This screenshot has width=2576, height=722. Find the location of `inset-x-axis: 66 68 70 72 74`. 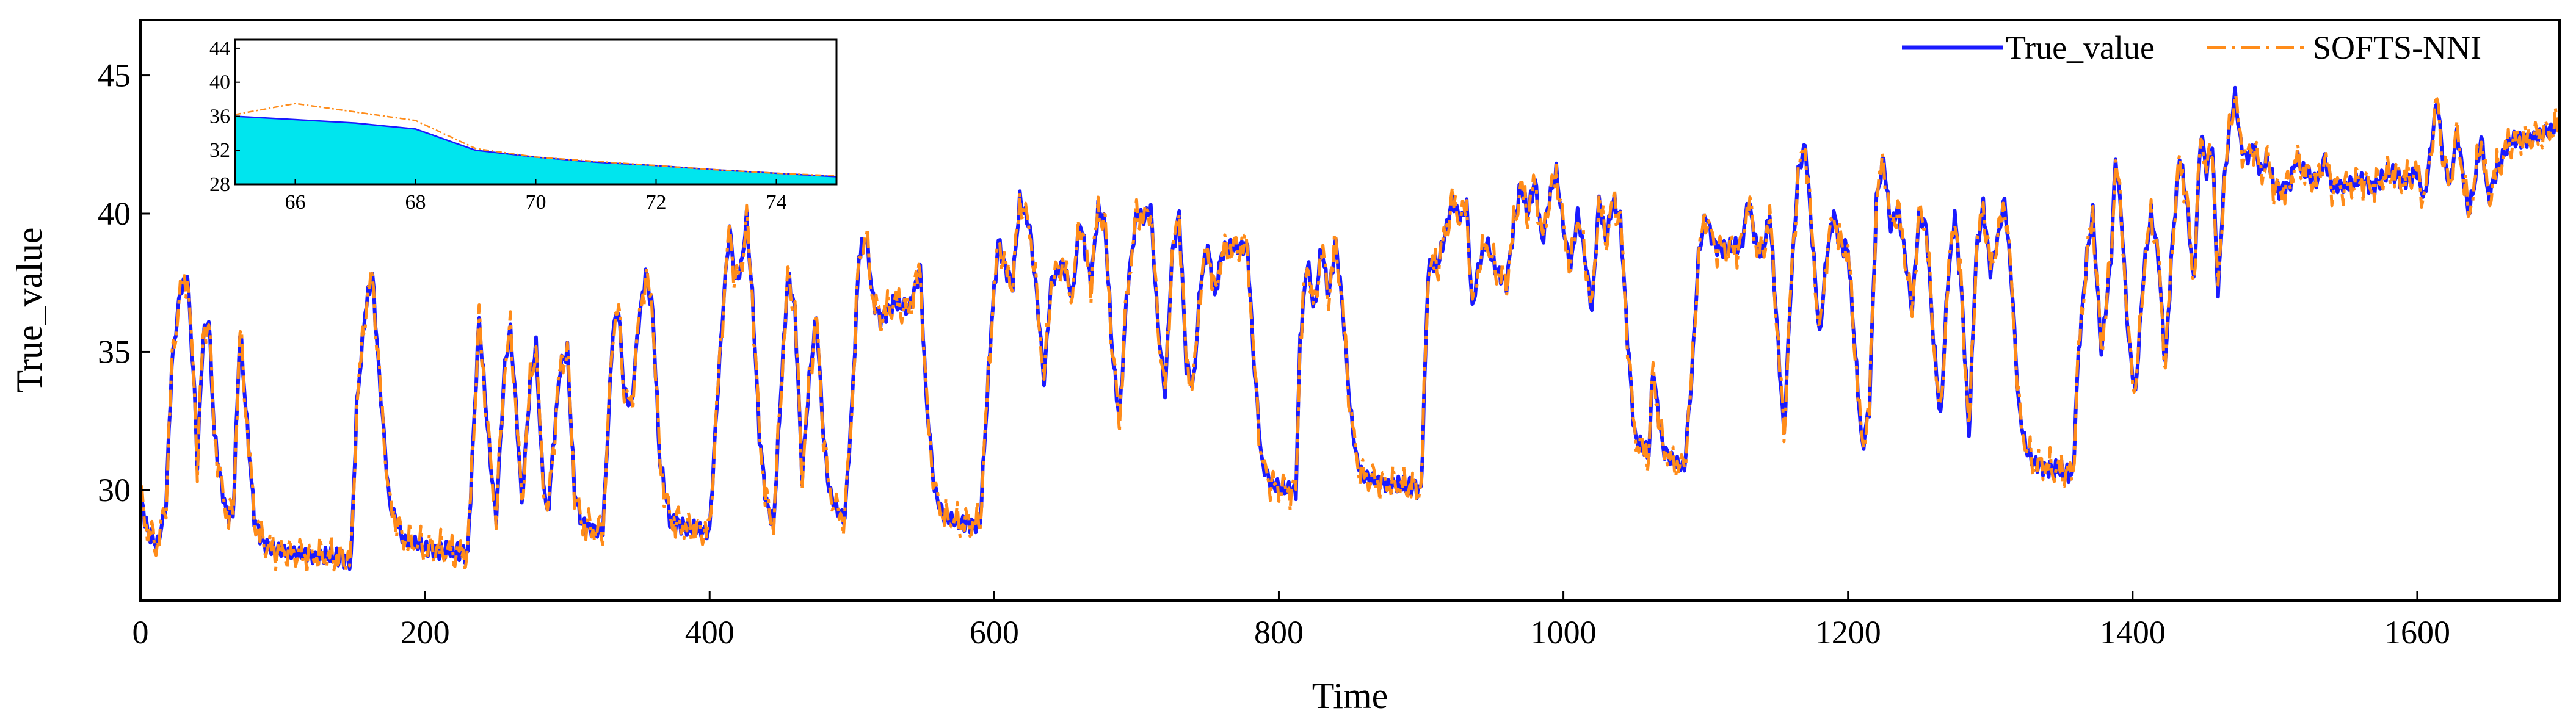

inset-x-axis: 66 68 70 72 74 is located at coordinates (536, 196).